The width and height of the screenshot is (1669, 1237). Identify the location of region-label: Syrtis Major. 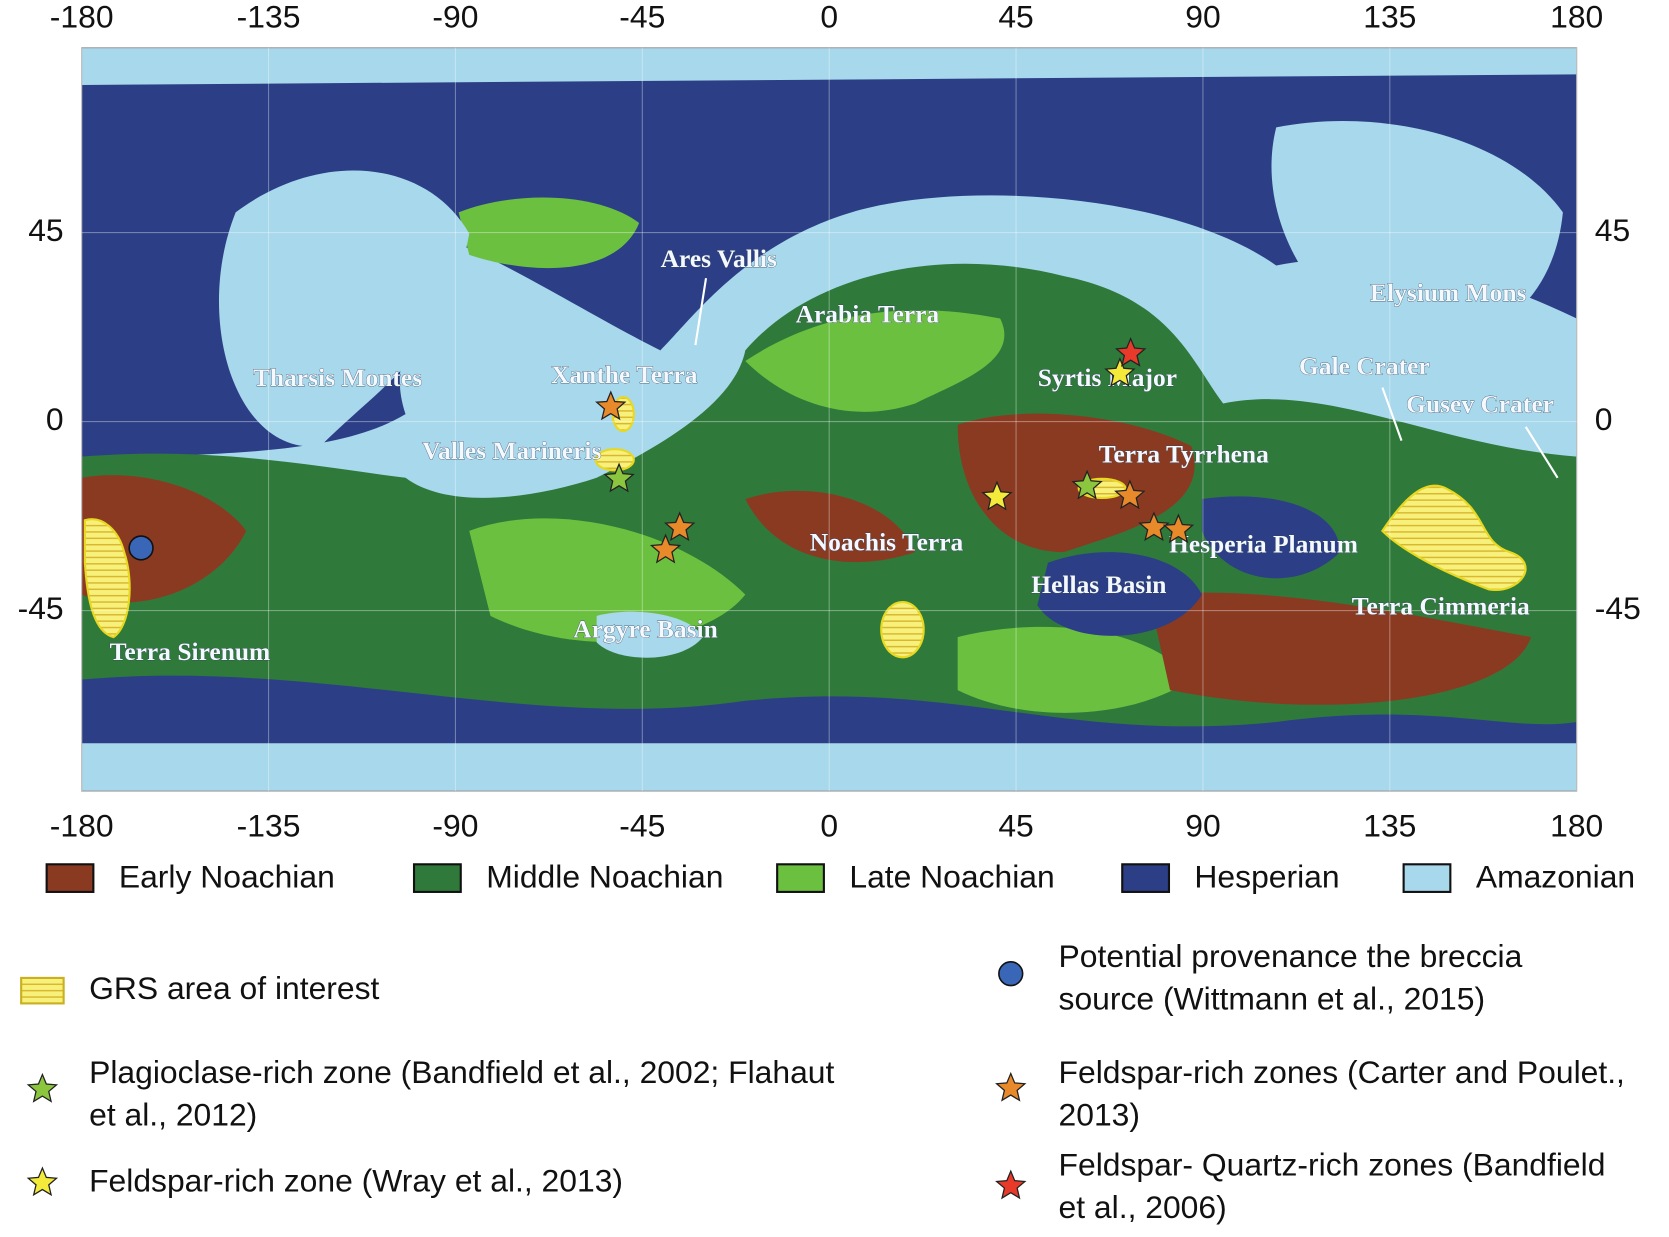
(1107, 377).